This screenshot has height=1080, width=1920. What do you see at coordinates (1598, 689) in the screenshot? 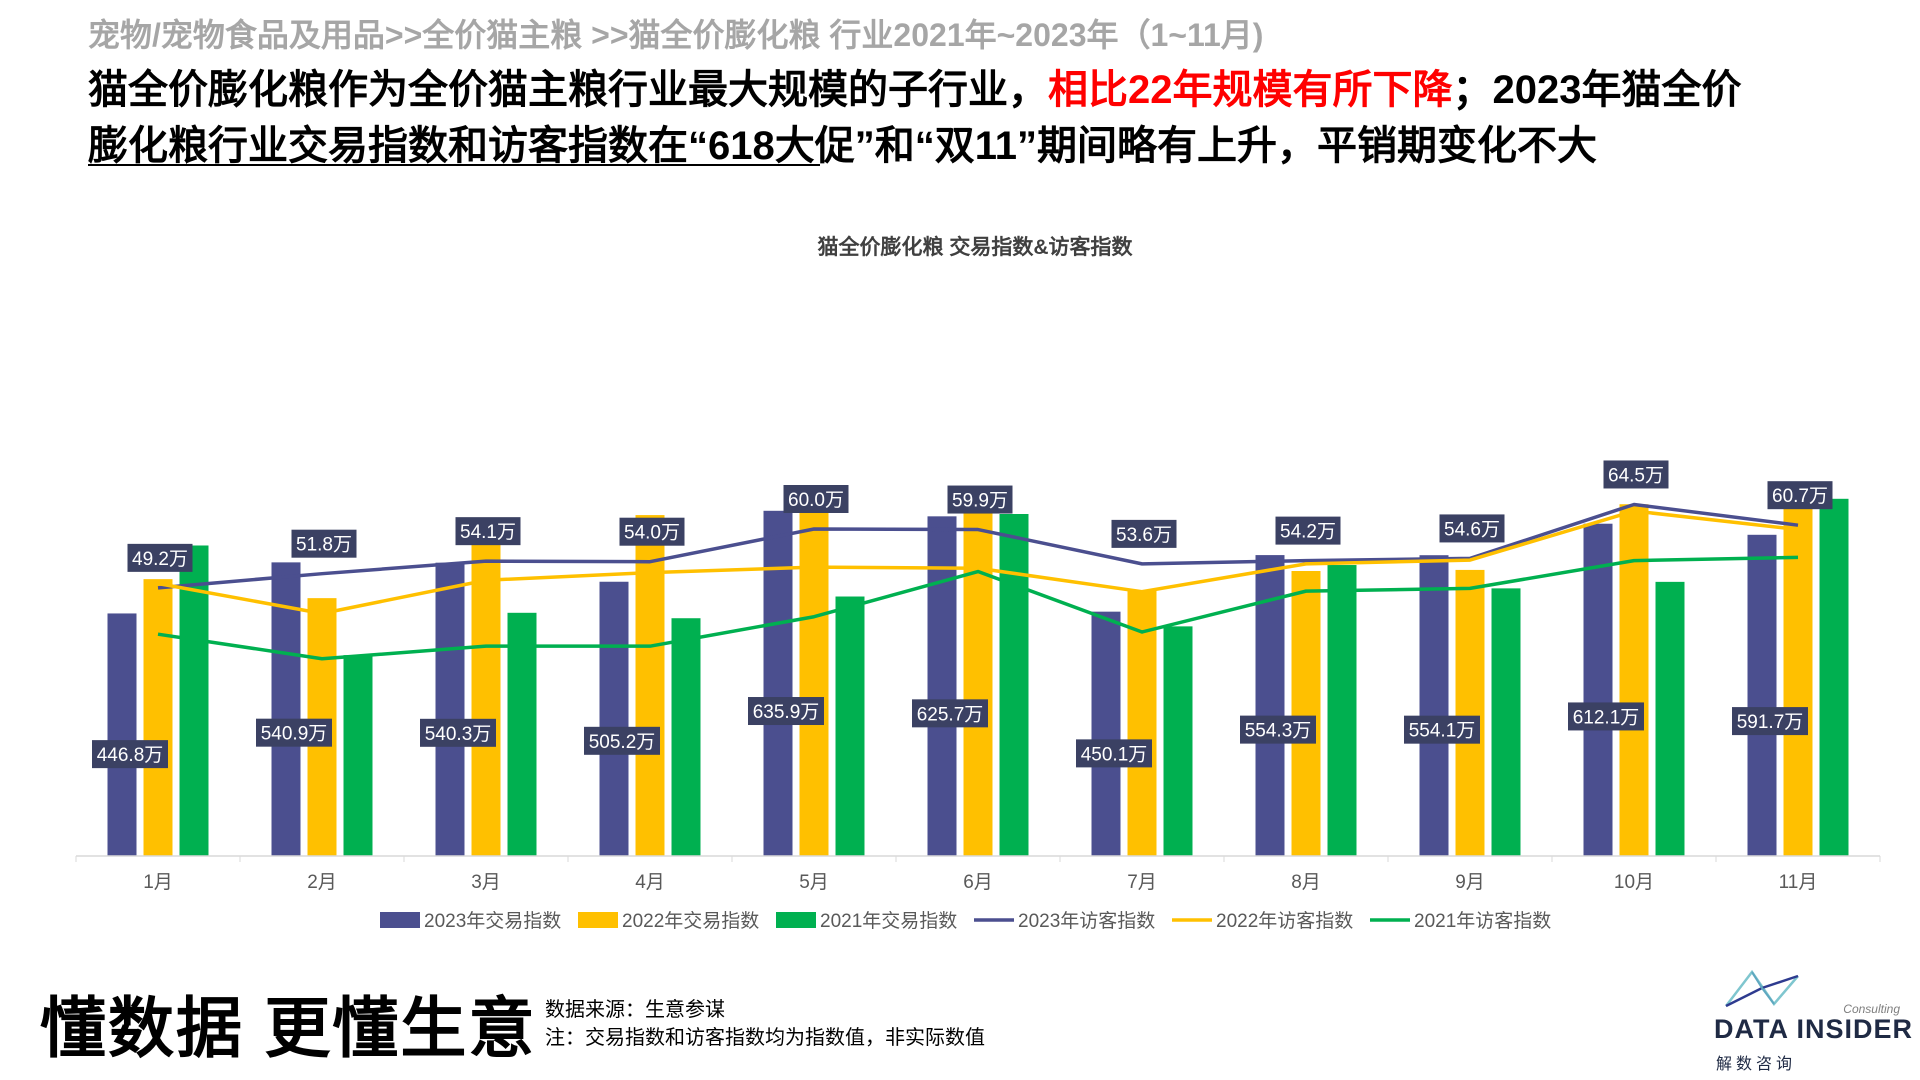
I see `bar-2023年交易指数-10月` at bounding box center [1598, 689].